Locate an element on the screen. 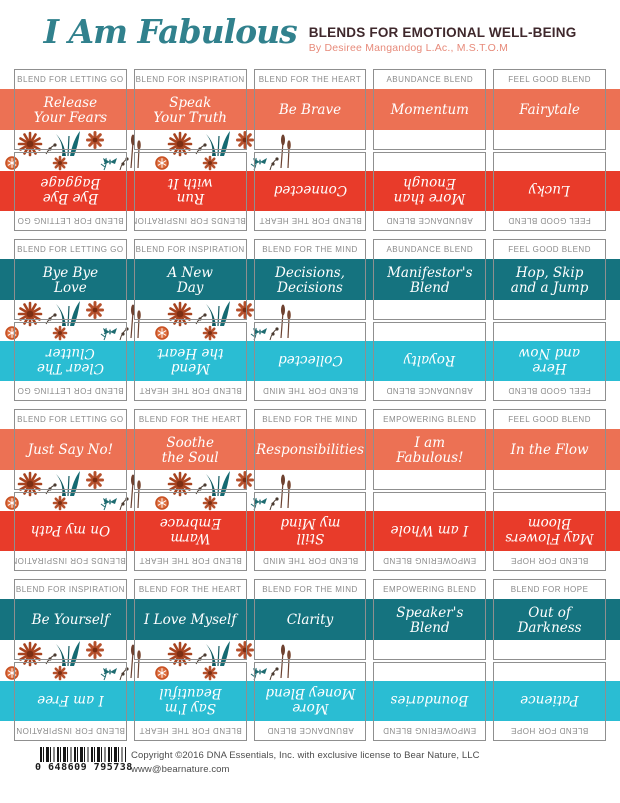  blend-name: A New Day is located at coordinates (190, 280).